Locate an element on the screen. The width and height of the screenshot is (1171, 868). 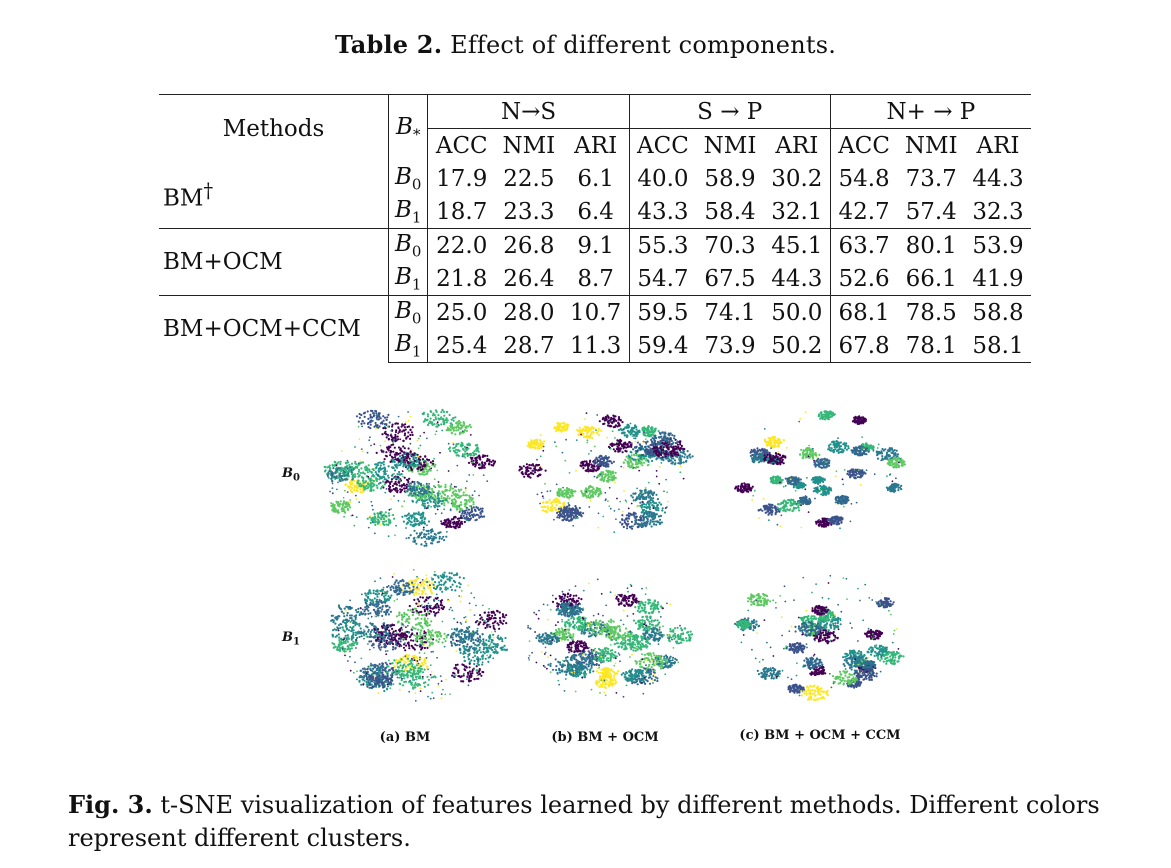
branch-index: 1 is located at coordinates (416, 284).